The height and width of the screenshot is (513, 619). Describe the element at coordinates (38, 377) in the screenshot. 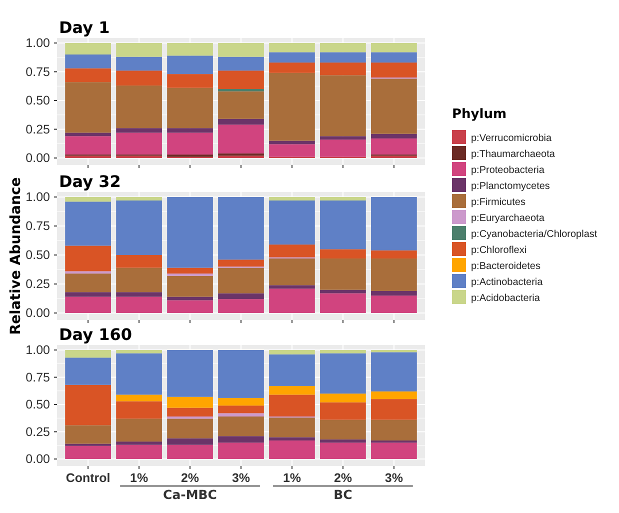

I see `y-tick-label: 0.75` at that location.